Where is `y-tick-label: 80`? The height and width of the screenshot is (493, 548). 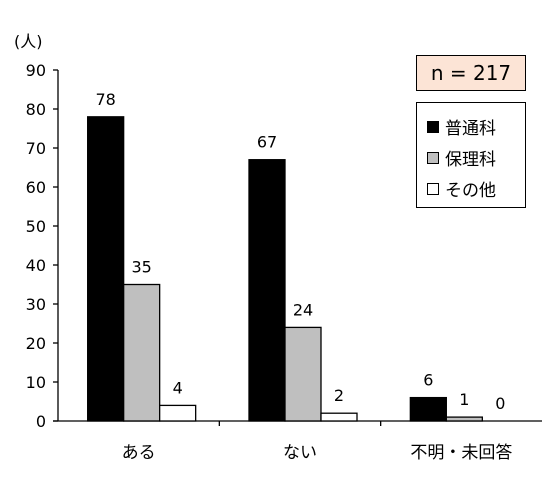
y-tick-label: 80 is located at coordinates (36, 109).